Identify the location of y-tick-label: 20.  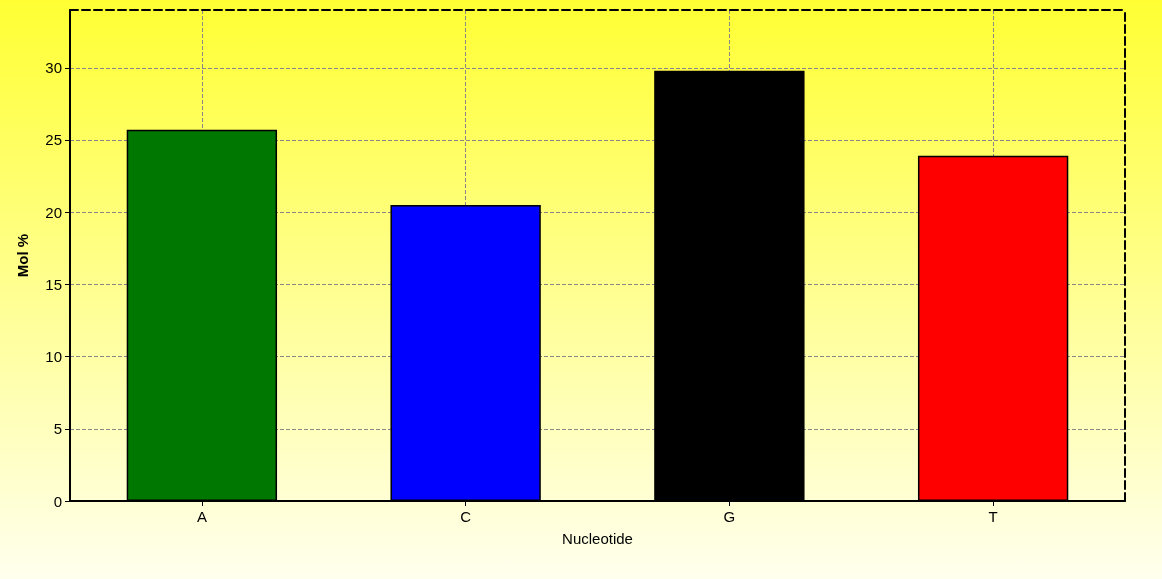
(53, 212).